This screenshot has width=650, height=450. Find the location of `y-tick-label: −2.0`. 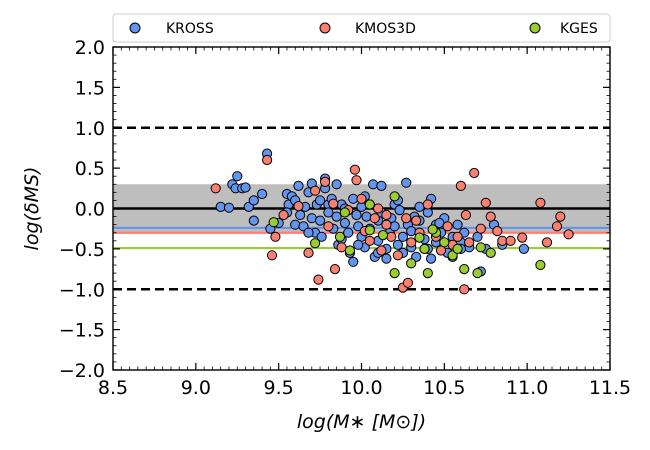

y-tick-label: −2.0 is located at coordinates (82, 371).